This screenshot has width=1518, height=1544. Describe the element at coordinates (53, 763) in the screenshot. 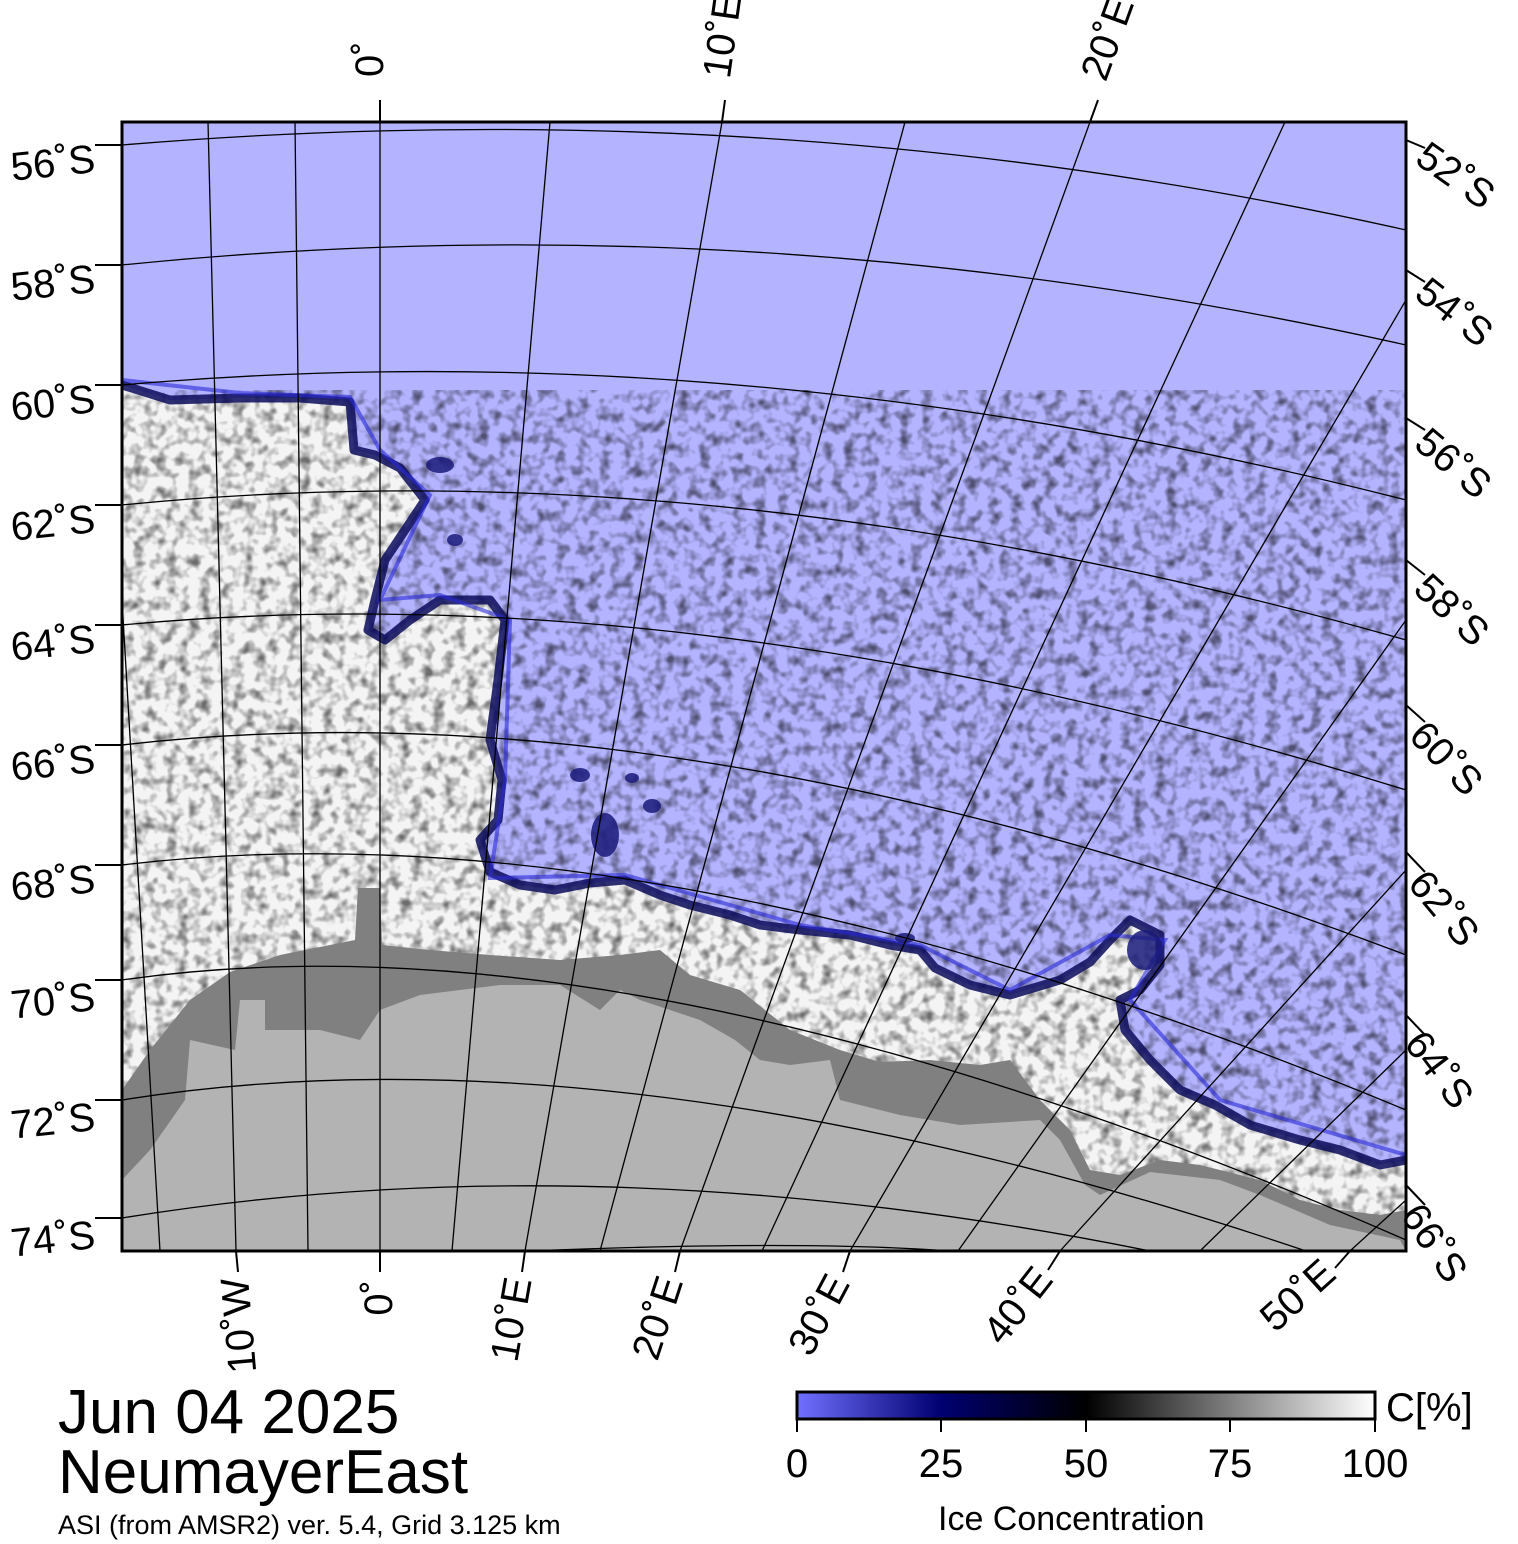

I see `lat-label: 66˚S` at that location.